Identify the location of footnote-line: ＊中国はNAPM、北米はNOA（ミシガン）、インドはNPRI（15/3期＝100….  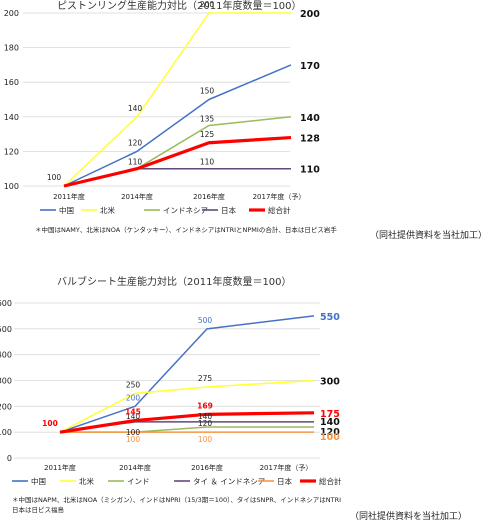
(176, 499).